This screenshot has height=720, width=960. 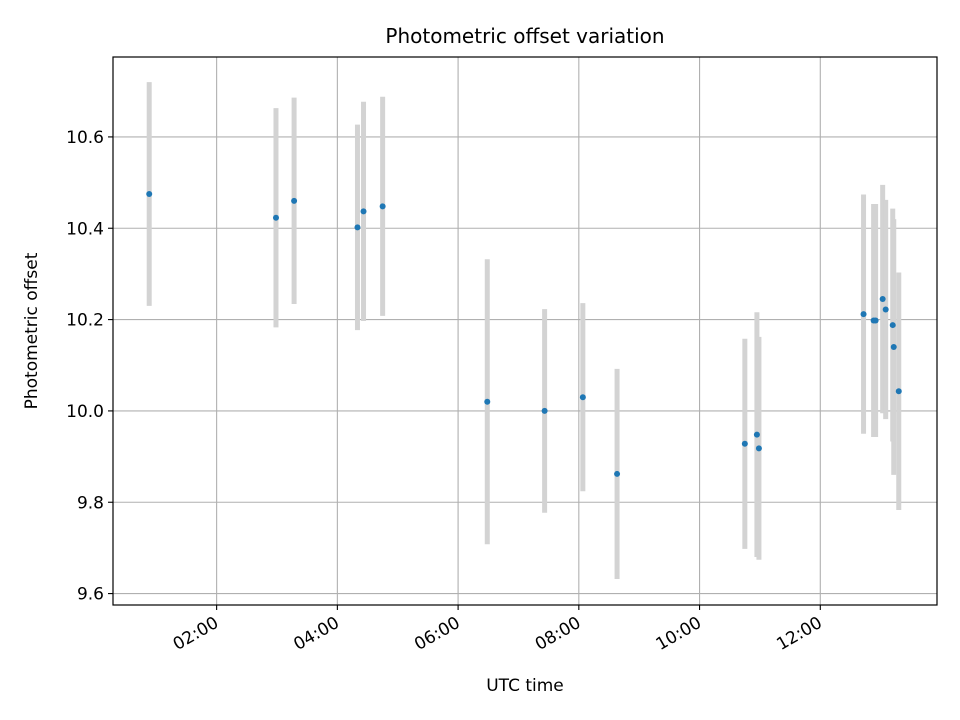 What do you see at coordinates (85, 412) in the screenshot?
I see `y-tick-label: 10.0` at bounding box center [85, 412].